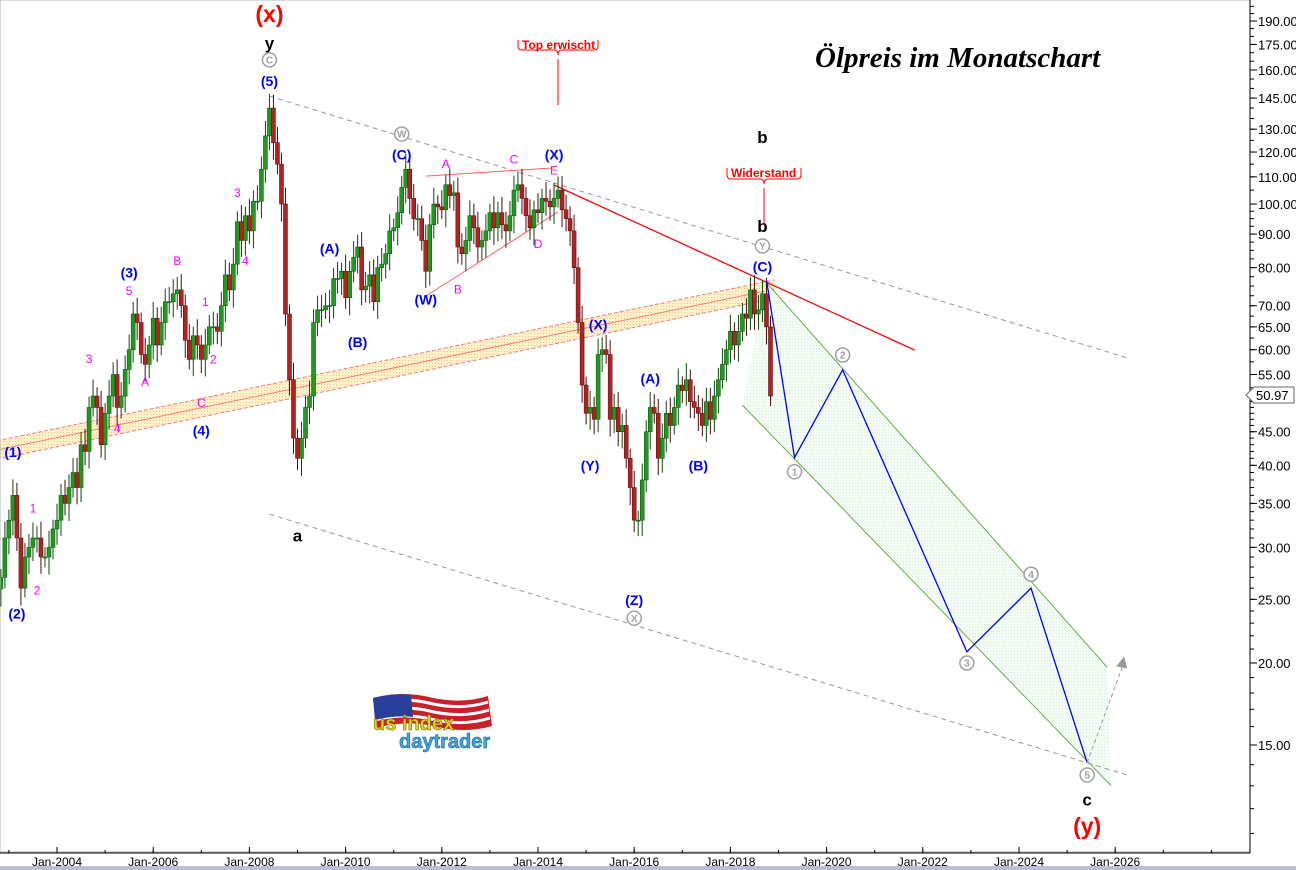 The height and width of the screenshot is (870, 1296). Describe the element at coordinates (827, 862) in the screenshot. I see `x-tick-label: Jan-2020` at that location.